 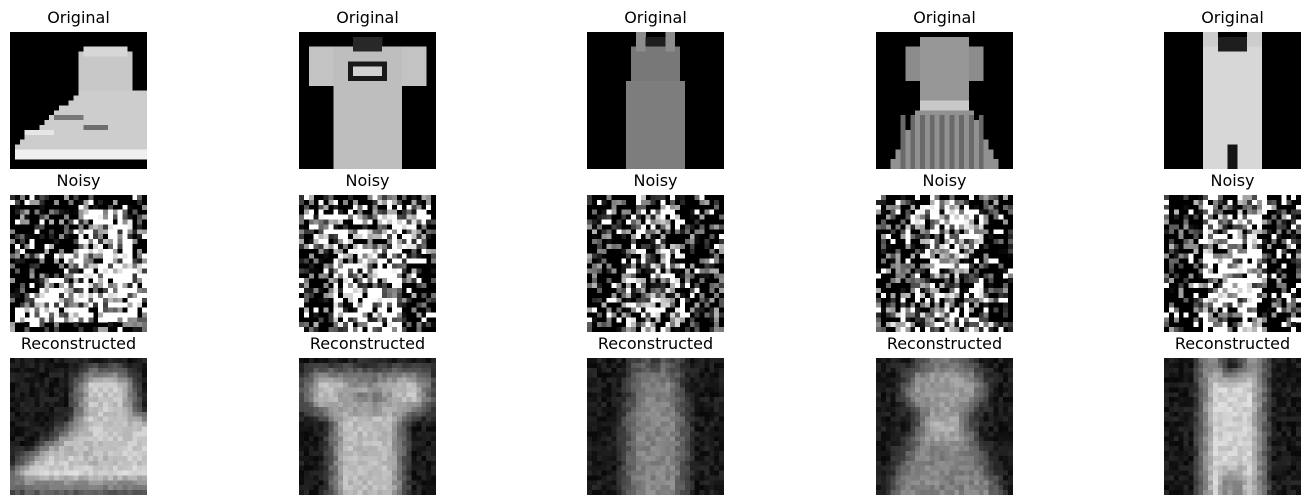 I want to click on reconstructed-image-dress, so click(x=944, y=426).